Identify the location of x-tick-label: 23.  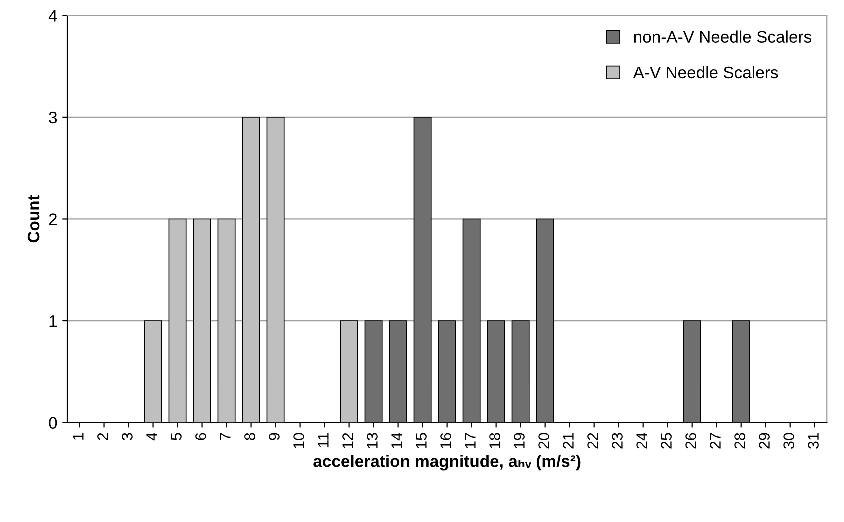
(617, 441).